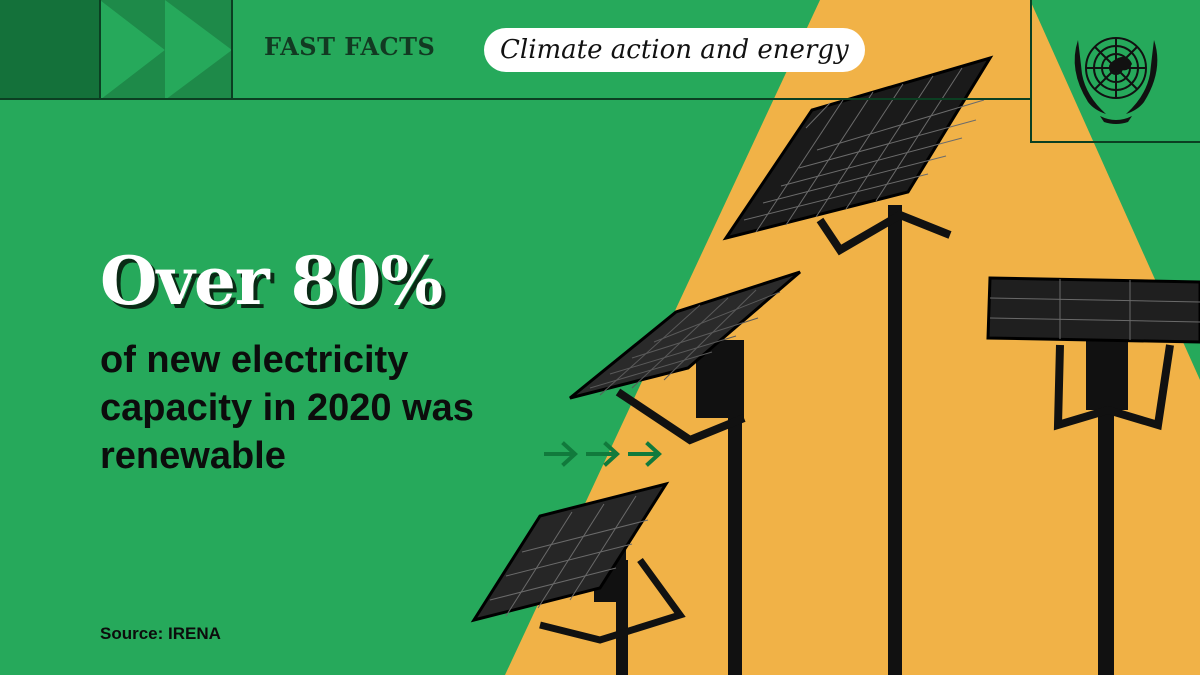  What do you see at coordinates (1116, 80) in the screenshot?
I see `un-emblem-icon` at bounding box center [1116, 80].